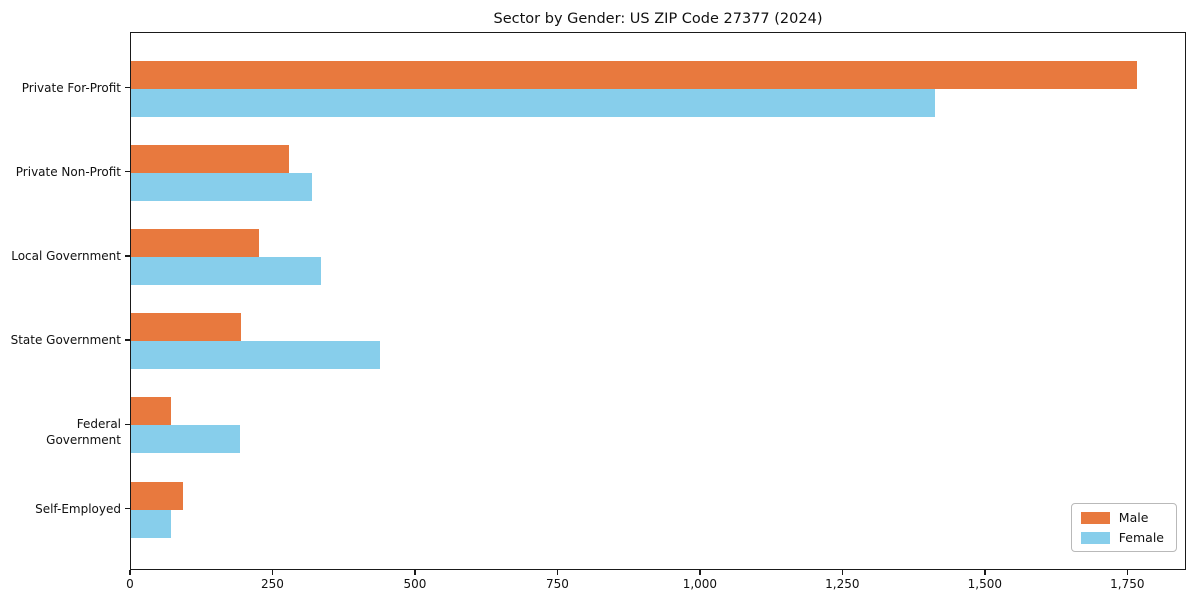 The height and width of the screenshot is (600, 1200). Describe the element at coordinates (195, 242) in the screenshot. I see `bar-male-local-government` at that location.